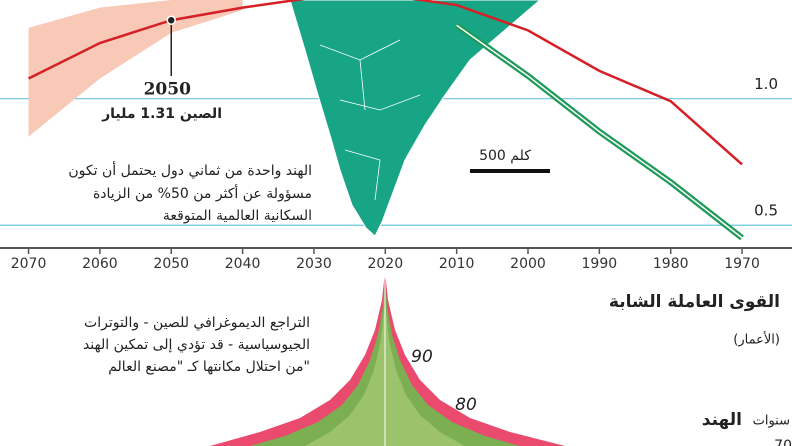  I want to click on age-label: 90, so click(422, 357).